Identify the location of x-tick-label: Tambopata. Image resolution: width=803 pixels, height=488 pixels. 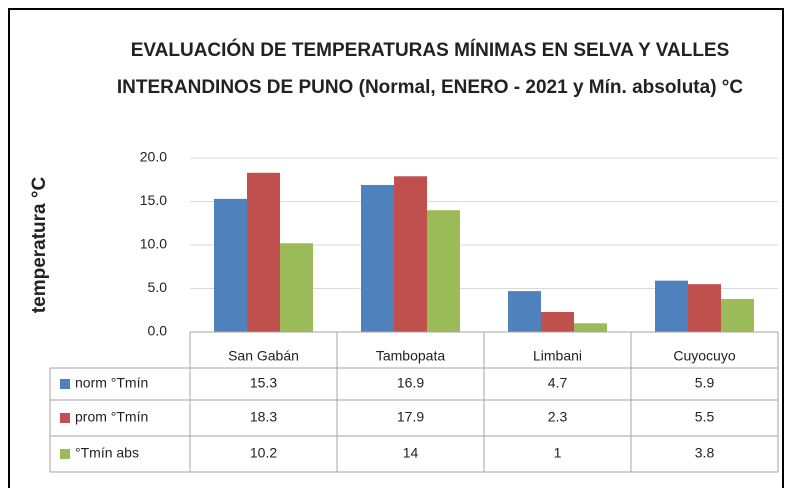
(410, 356).